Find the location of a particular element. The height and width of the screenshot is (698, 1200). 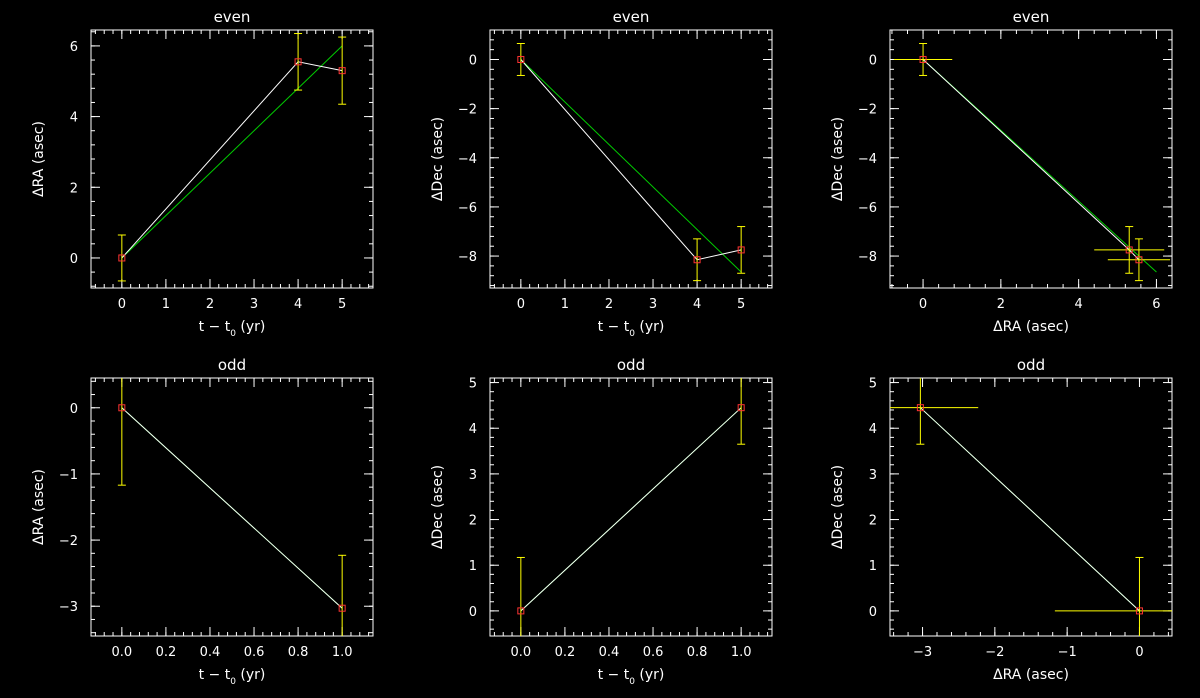

y-tick-label: −1 is located at coordinates (68, 475).